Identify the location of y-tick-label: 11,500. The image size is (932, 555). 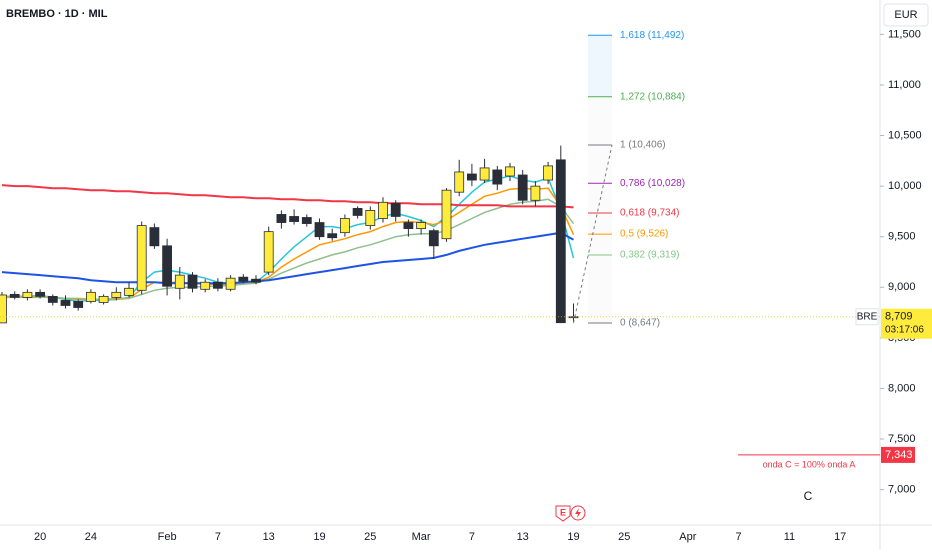
(904, 34).